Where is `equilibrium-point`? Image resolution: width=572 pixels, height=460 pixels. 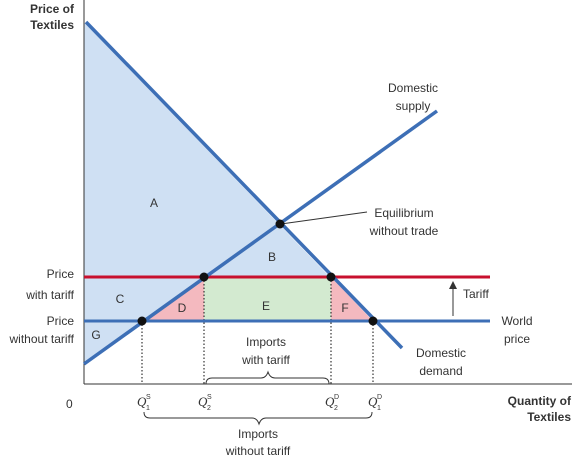 equilibrium-point is located at coordinates (280, 224).